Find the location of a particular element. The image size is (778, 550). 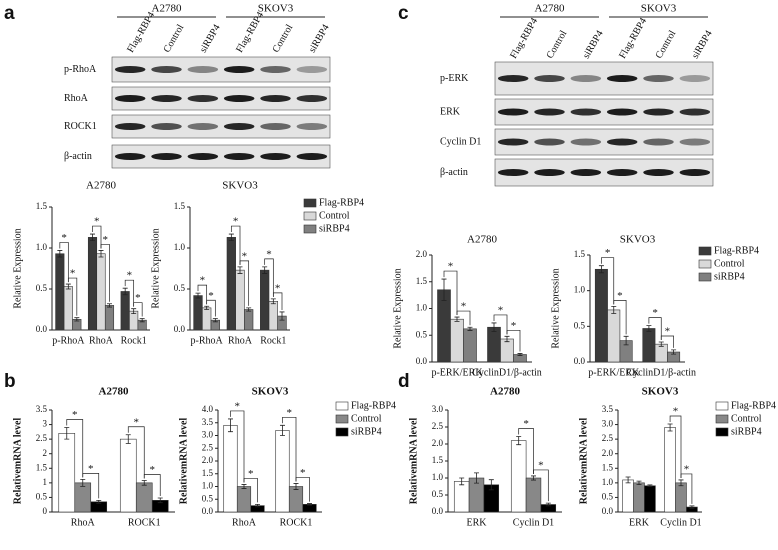

lane-label: siRBP4 is located at coordinates (702, 45).